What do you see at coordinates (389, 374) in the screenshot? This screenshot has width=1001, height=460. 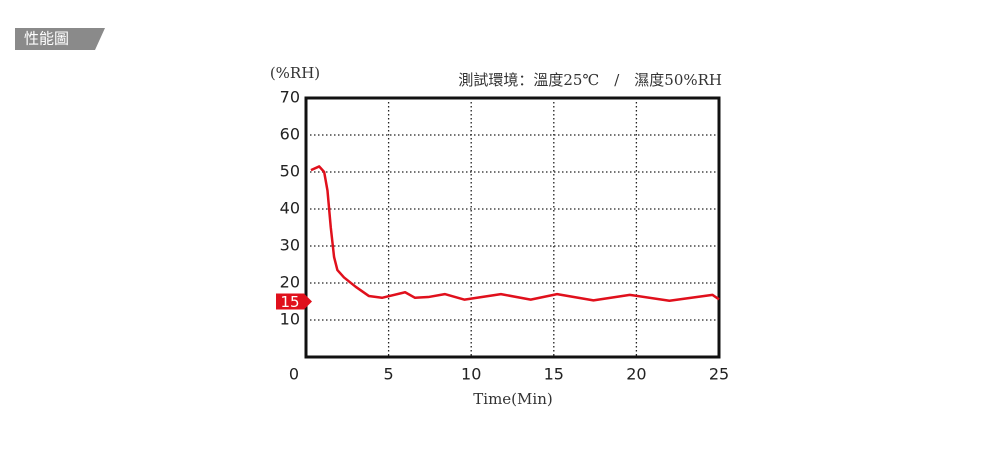 I see `x-tick-label: 5` at bounding box center [389, 374].